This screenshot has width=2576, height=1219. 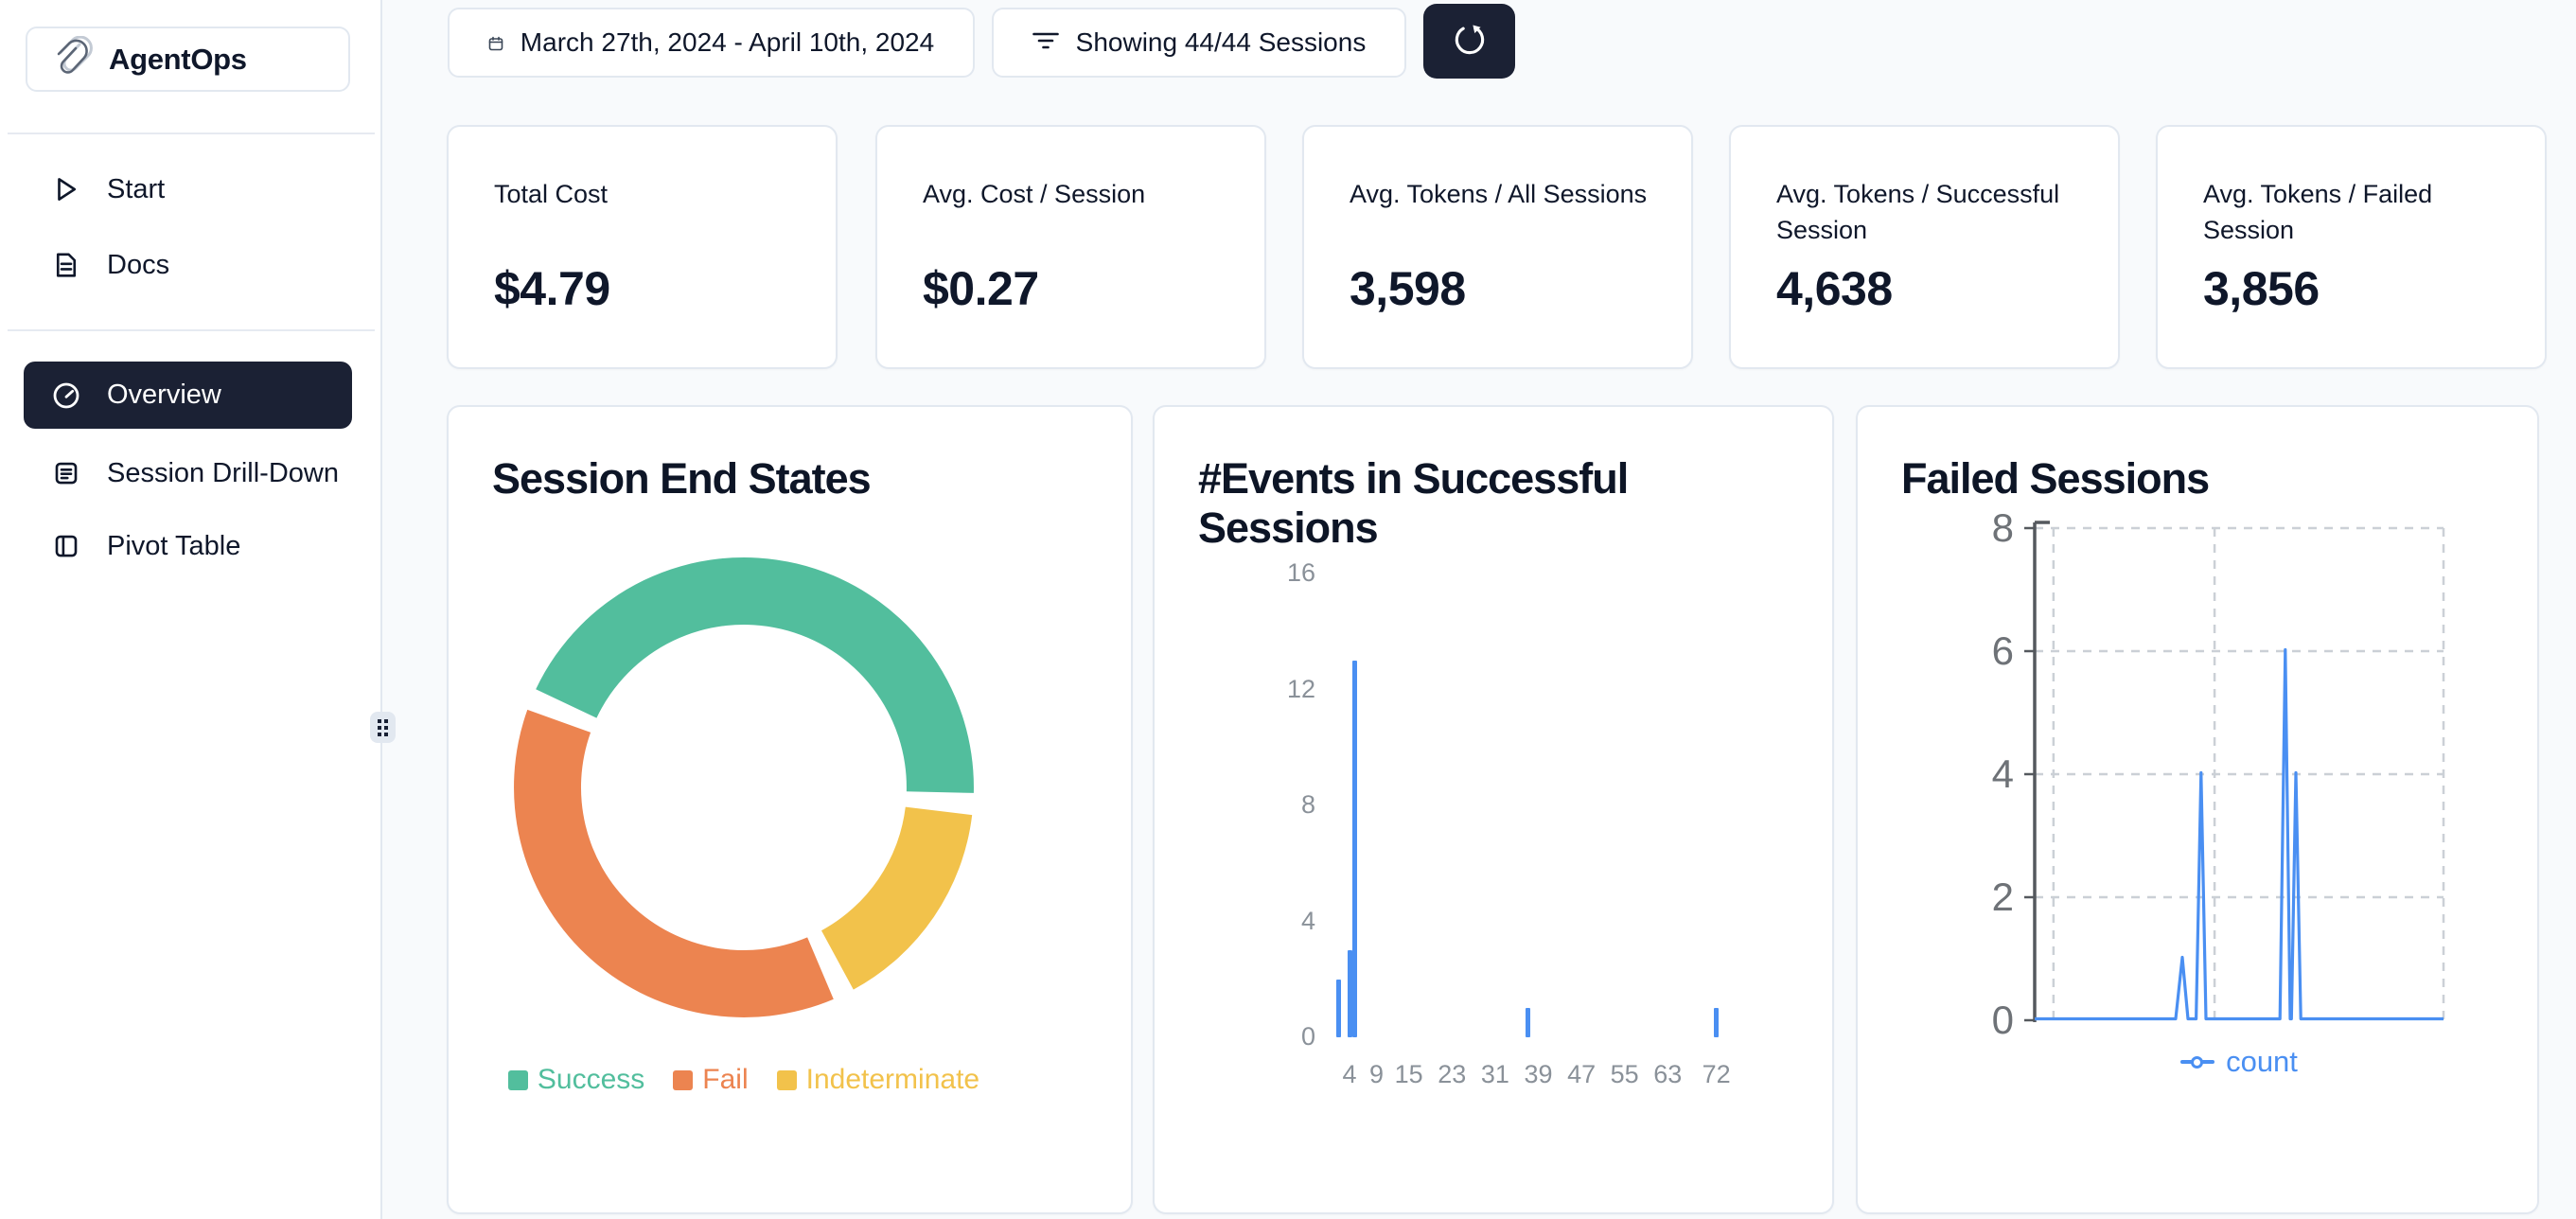 I want to click on sidebar-item-start: Start, so click(x=188, y=189).